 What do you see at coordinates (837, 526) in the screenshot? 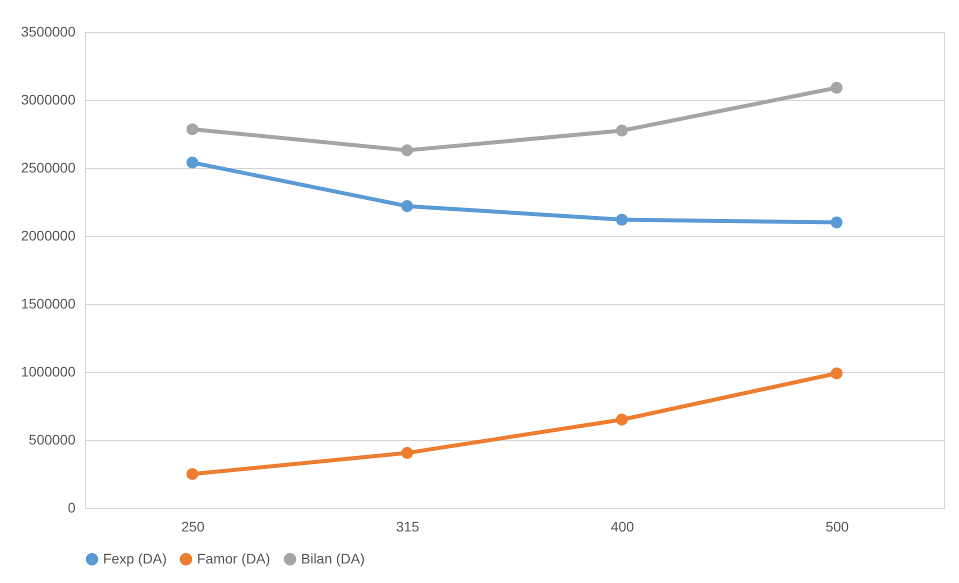
I see `x-tick-label: 500` at bounding box center [837, 526].